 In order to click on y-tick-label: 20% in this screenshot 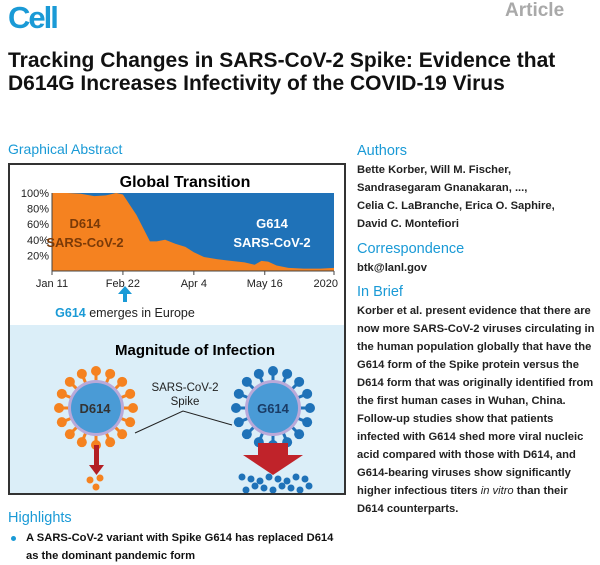, I will do `click(38, 256)`.